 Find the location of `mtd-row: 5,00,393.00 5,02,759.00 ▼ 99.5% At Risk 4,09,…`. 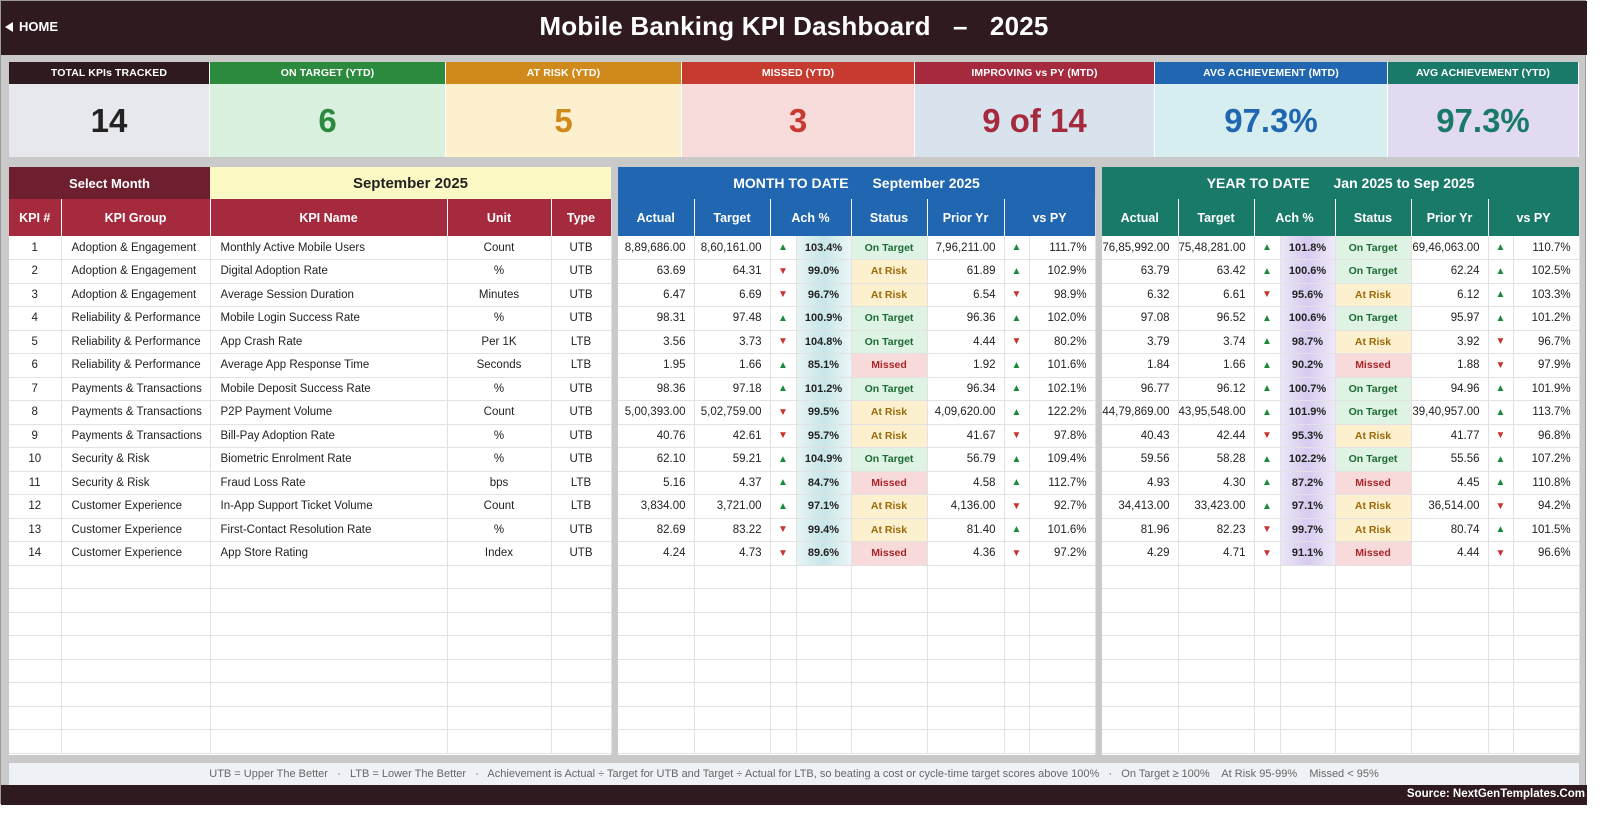

mtd-row: 5,00,393.00 5,02,759.00 ▼ 99.5% At Risk 4,09,… is located at coordinates (857, 412).